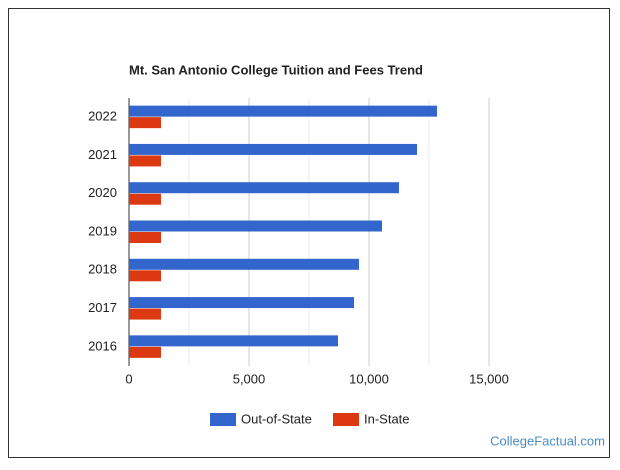 The width and height of the screenshot is (620, 470). I want to click on y-tick-label: 2020, so click(102, 192).